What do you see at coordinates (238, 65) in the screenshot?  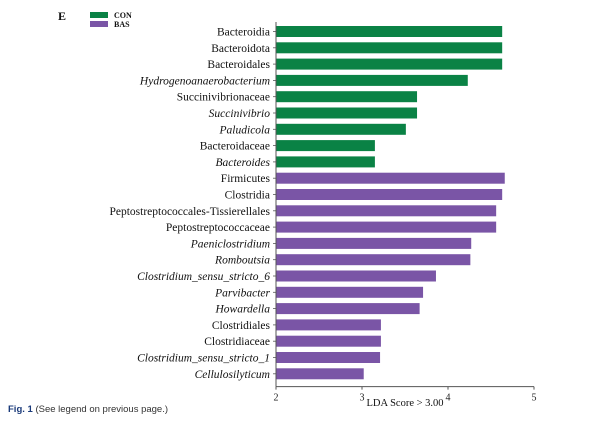 I see `bar-label: Bacteroidales` at bounding box center [238, 65].